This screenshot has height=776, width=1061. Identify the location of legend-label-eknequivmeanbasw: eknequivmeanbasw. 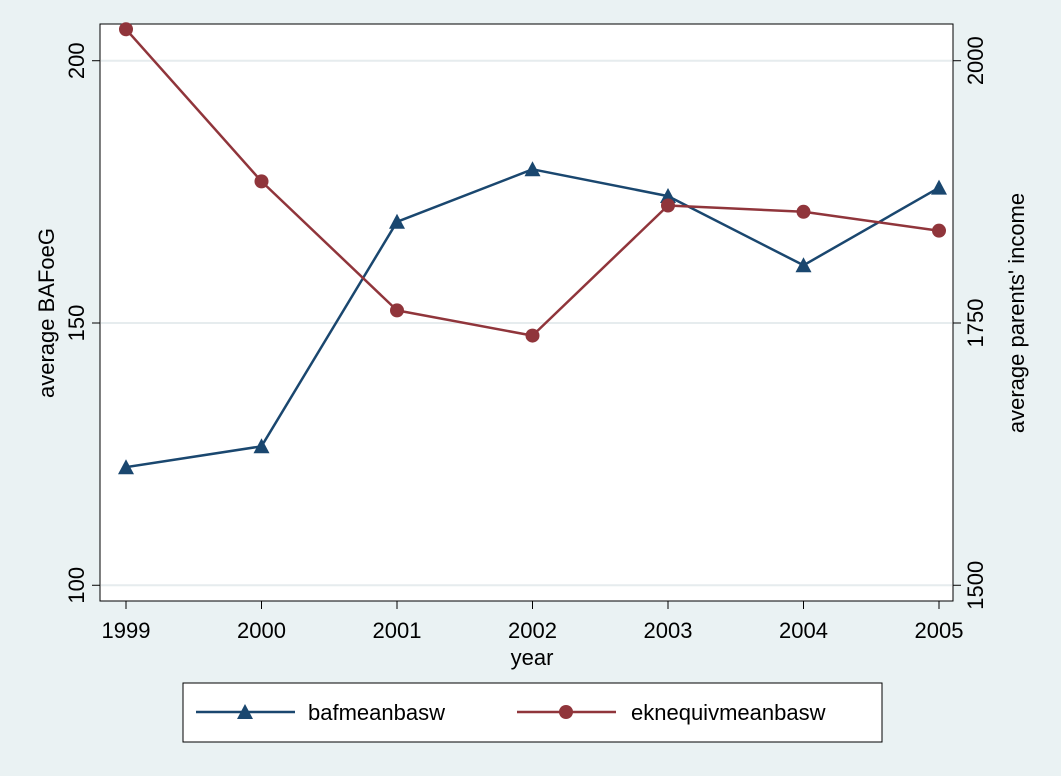
(728, 712).